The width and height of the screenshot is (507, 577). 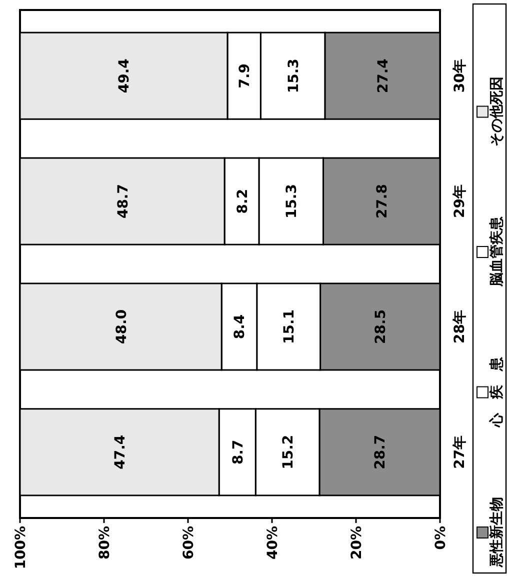 I want to click on legend-label: その他死因, so click(x=497, y=111).